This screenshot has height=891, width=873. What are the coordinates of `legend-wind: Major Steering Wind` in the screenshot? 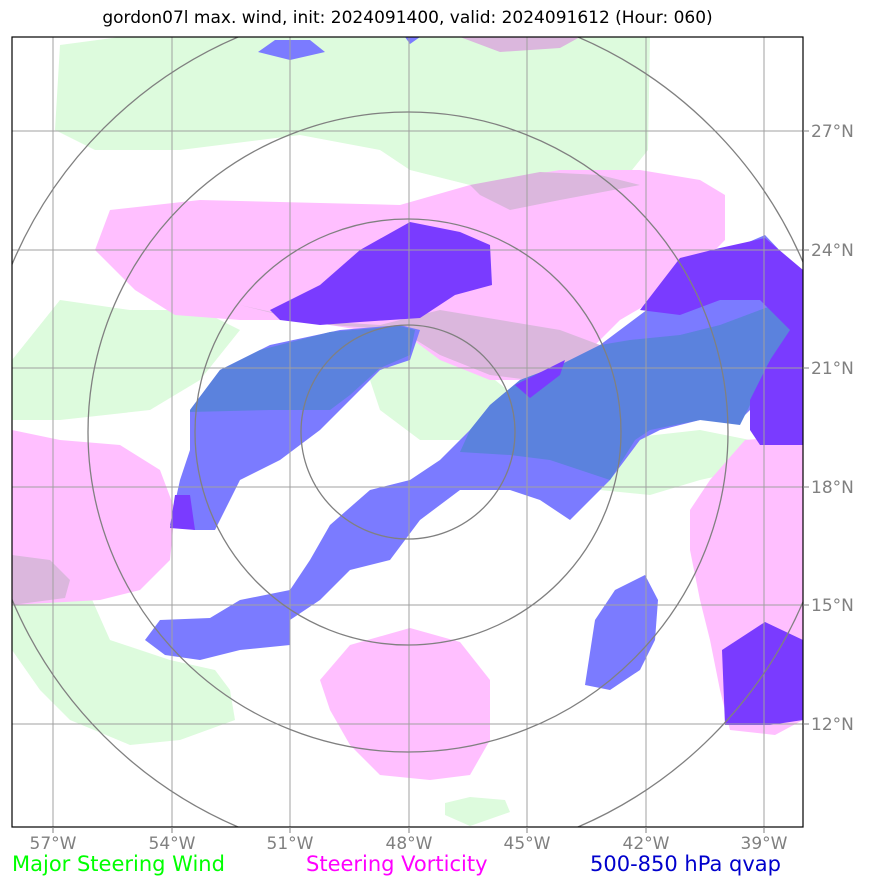 It's located at (118, 864).